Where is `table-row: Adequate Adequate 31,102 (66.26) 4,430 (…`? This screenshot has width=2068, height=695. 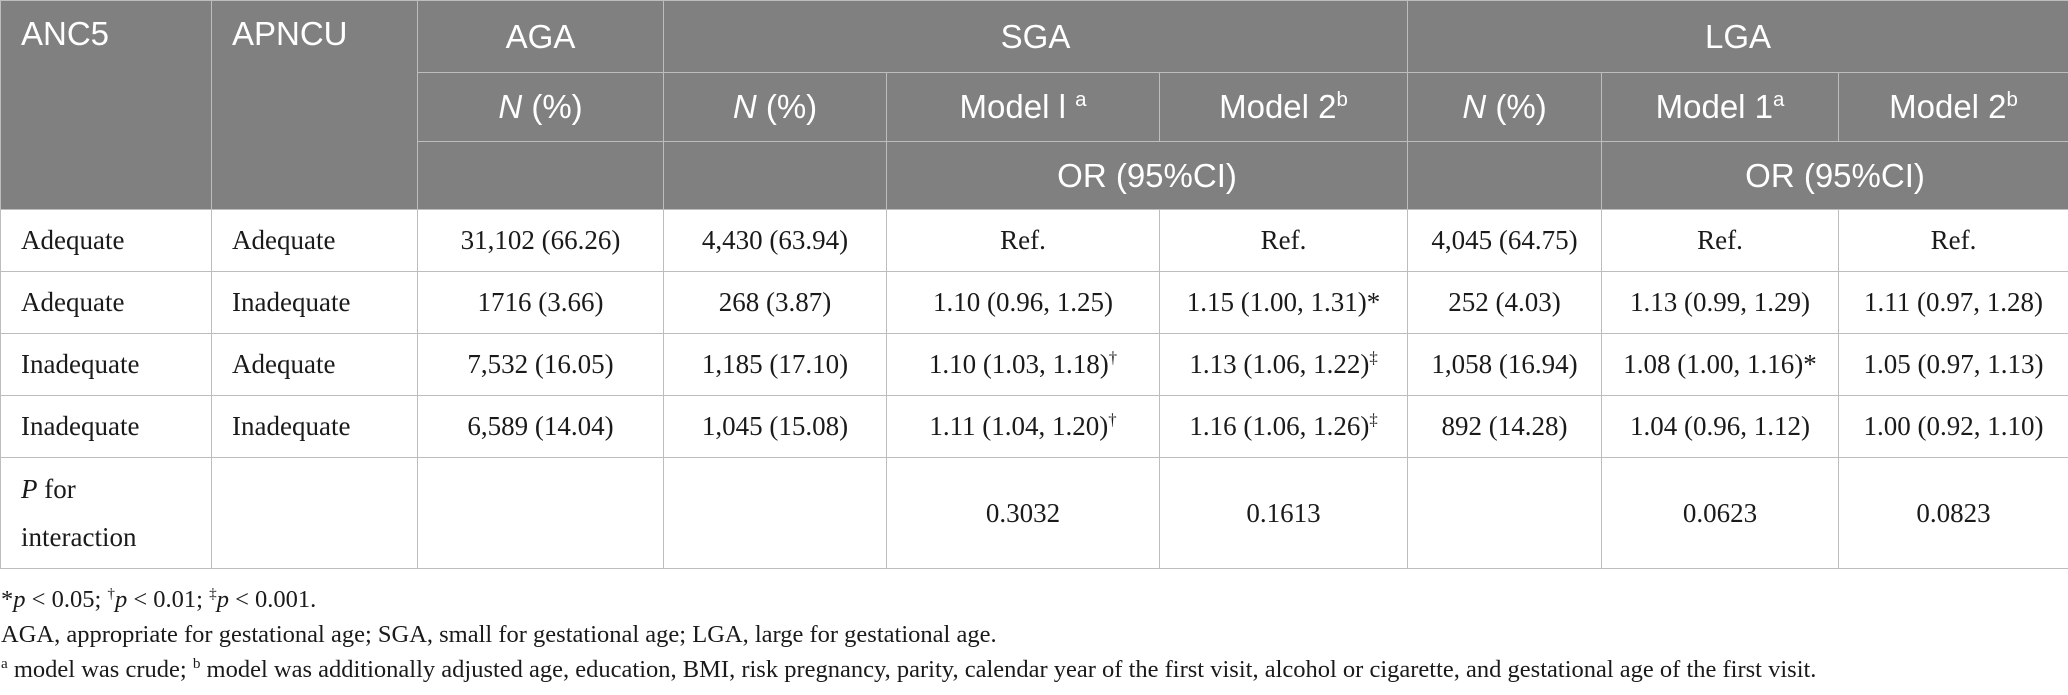
table-row: Adequate Adequate 31,102 (66.26) 4,430 (… is located at coordinates (1034, 240).